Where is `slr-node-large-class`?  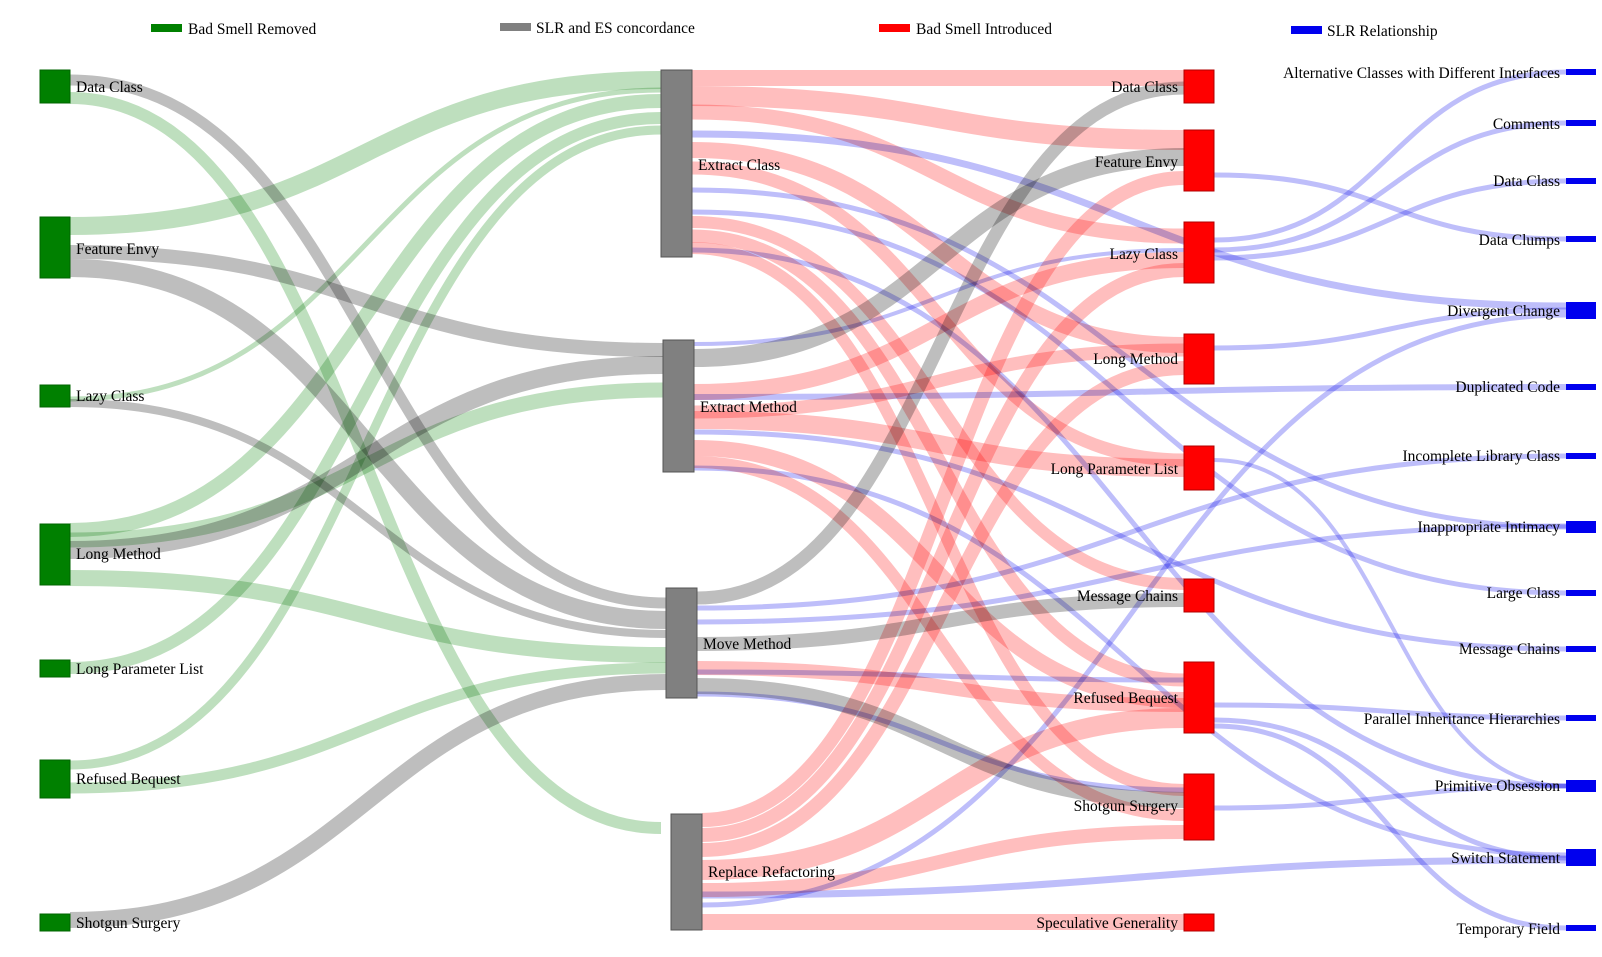
slr-node-large-class is located at coordinates (1581, 593).